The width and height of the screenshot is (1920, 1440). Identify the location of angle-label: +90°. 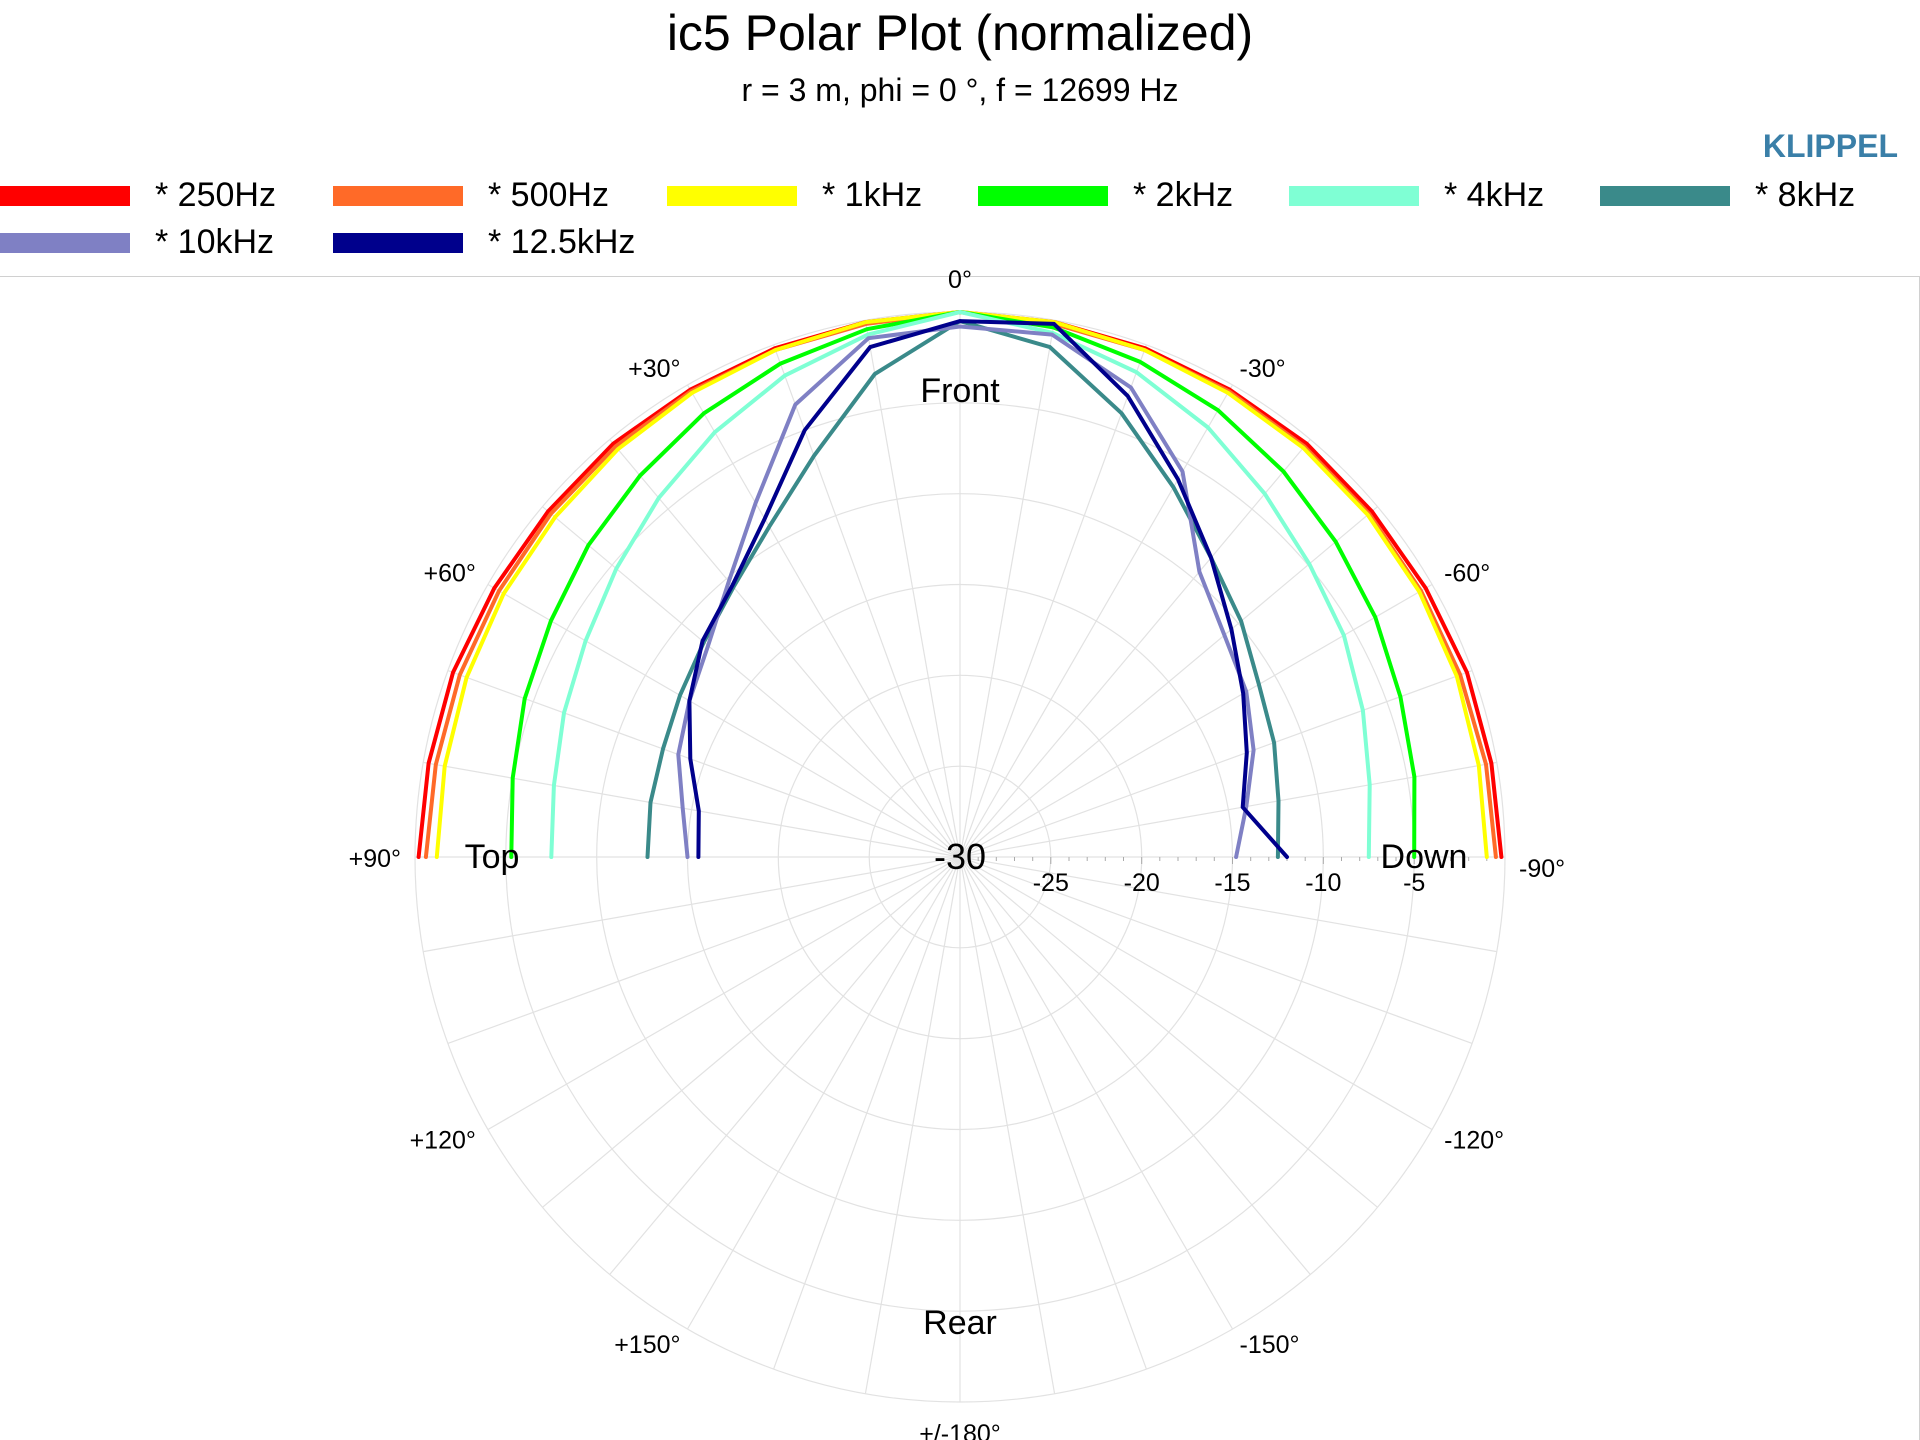
(375, 859).